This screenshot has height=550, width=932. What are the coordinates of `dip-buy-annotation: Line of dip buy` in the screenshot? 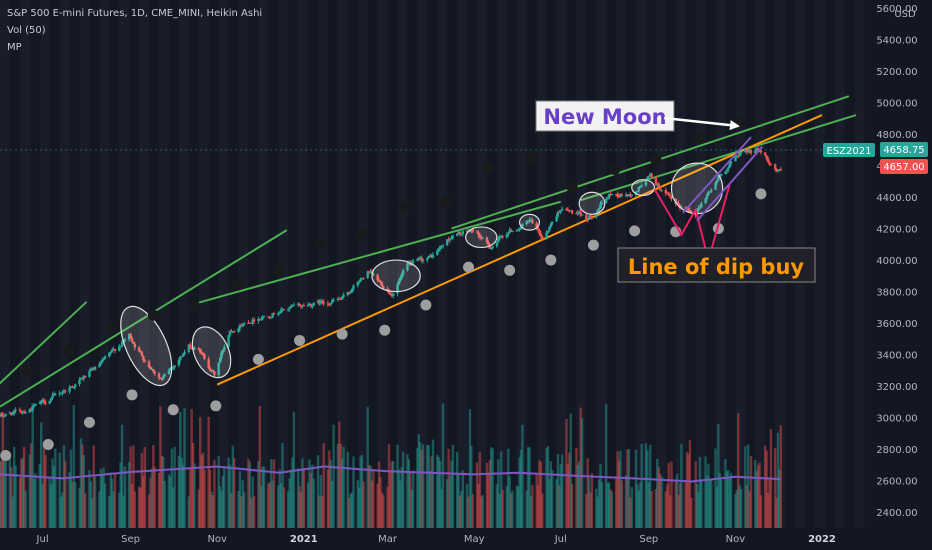 It's located at (716, 265).